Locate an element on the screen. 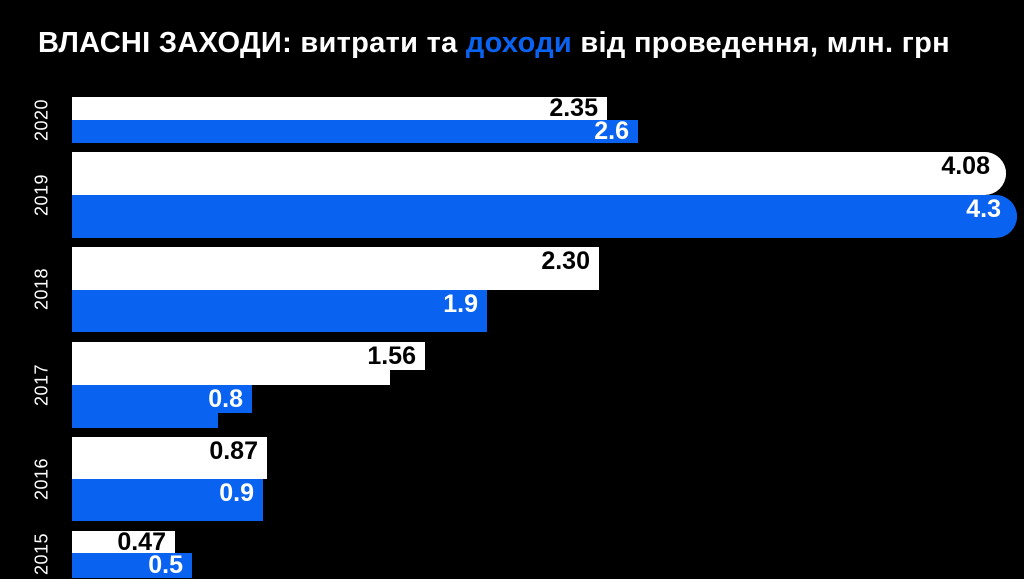 This screenshot has height=579, width=1024. year-label-2015: 2015 is located at coordinates (41, 554).